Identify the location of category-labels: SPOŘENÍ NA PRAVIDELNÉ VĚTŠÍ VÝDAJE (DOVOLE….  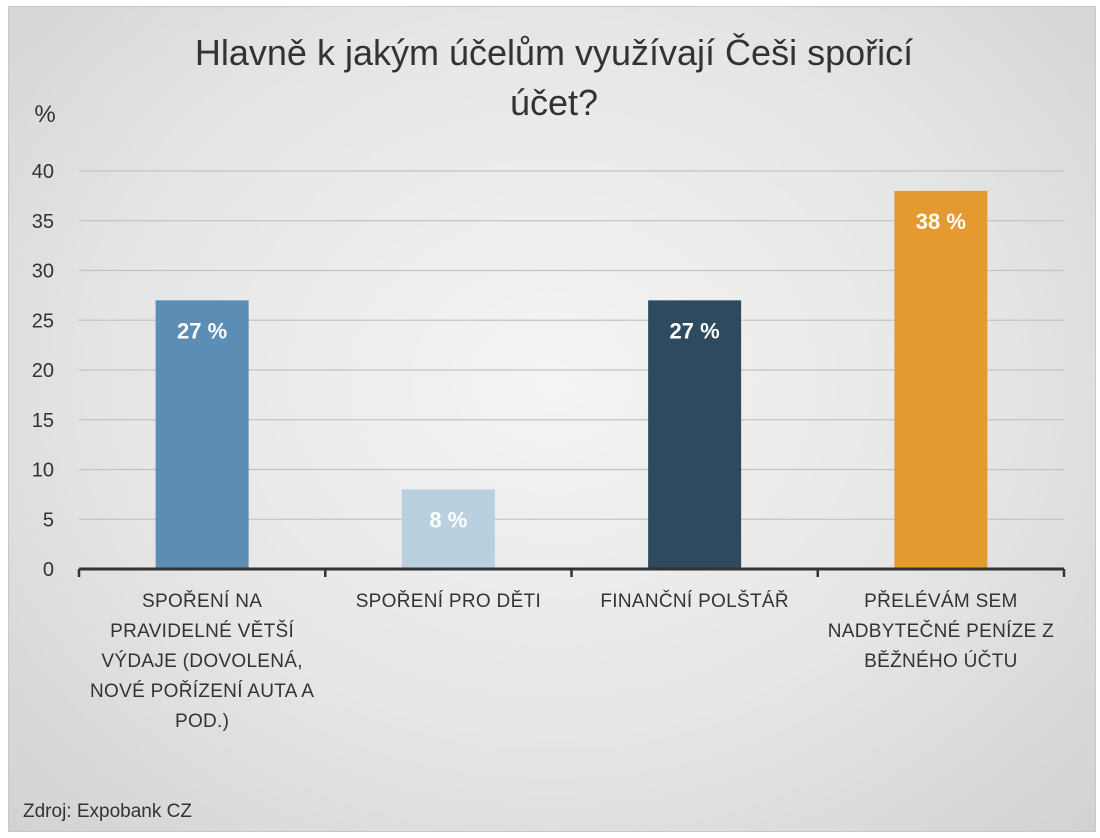
(572, 661).